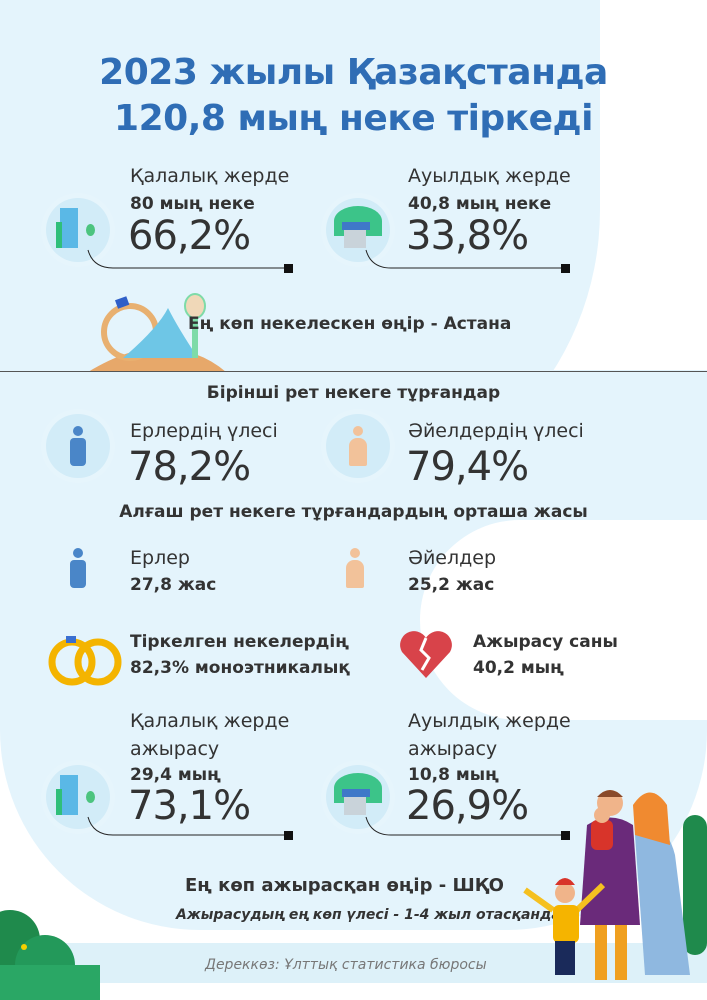 This screenshot has height=1000, width=707. Describe the element at coordinates (240, 668) in the screenshot. I see `monoethnic-line2: 82,3% моноэтникалық` at that location.